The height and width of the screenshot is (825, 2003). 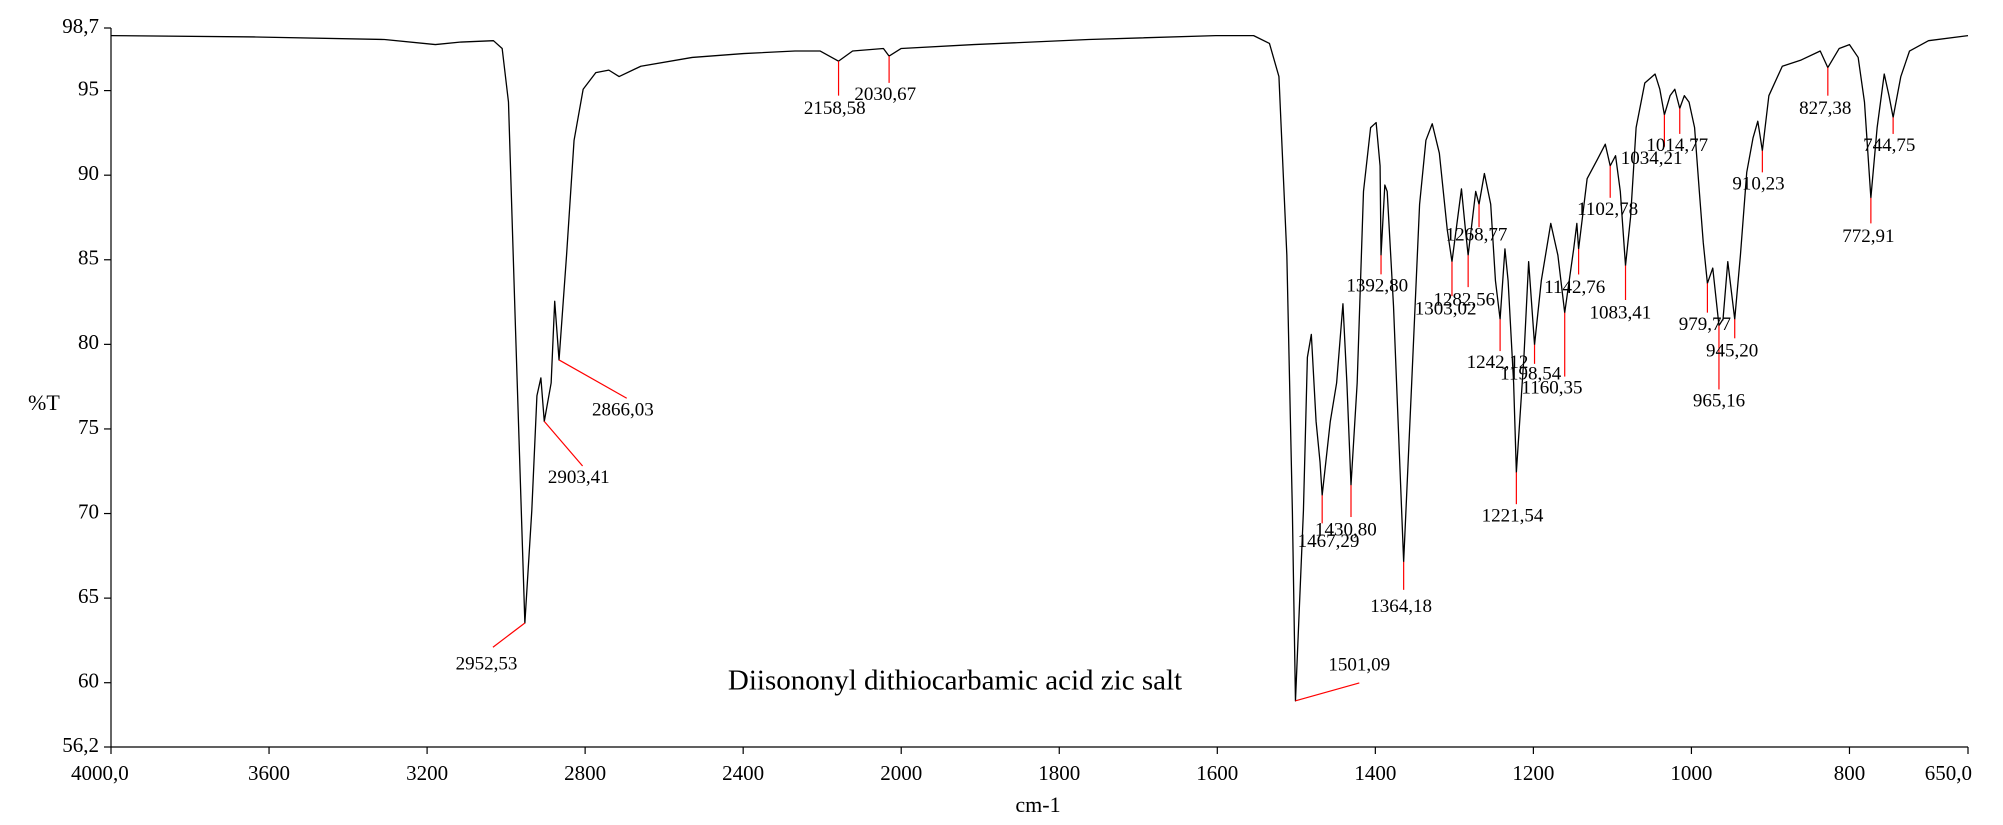 I want to click on y-tick-label: 65, so click(x=88, y=596).